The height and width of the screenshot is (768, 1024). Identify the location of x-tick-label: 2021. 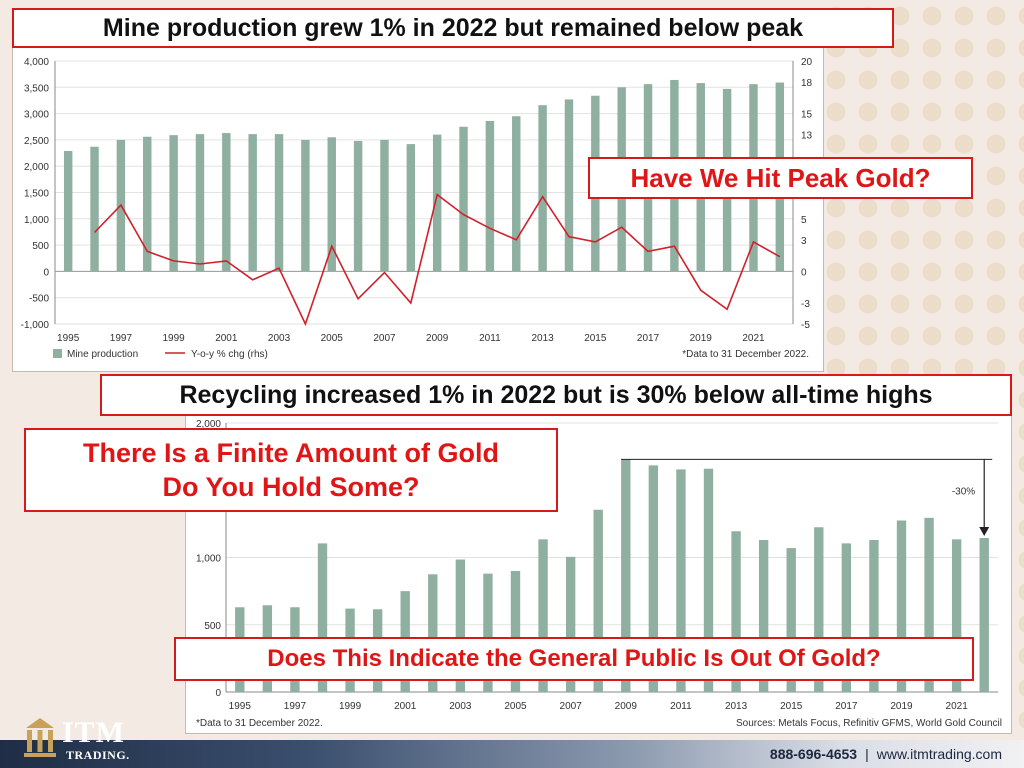
(753, 338).